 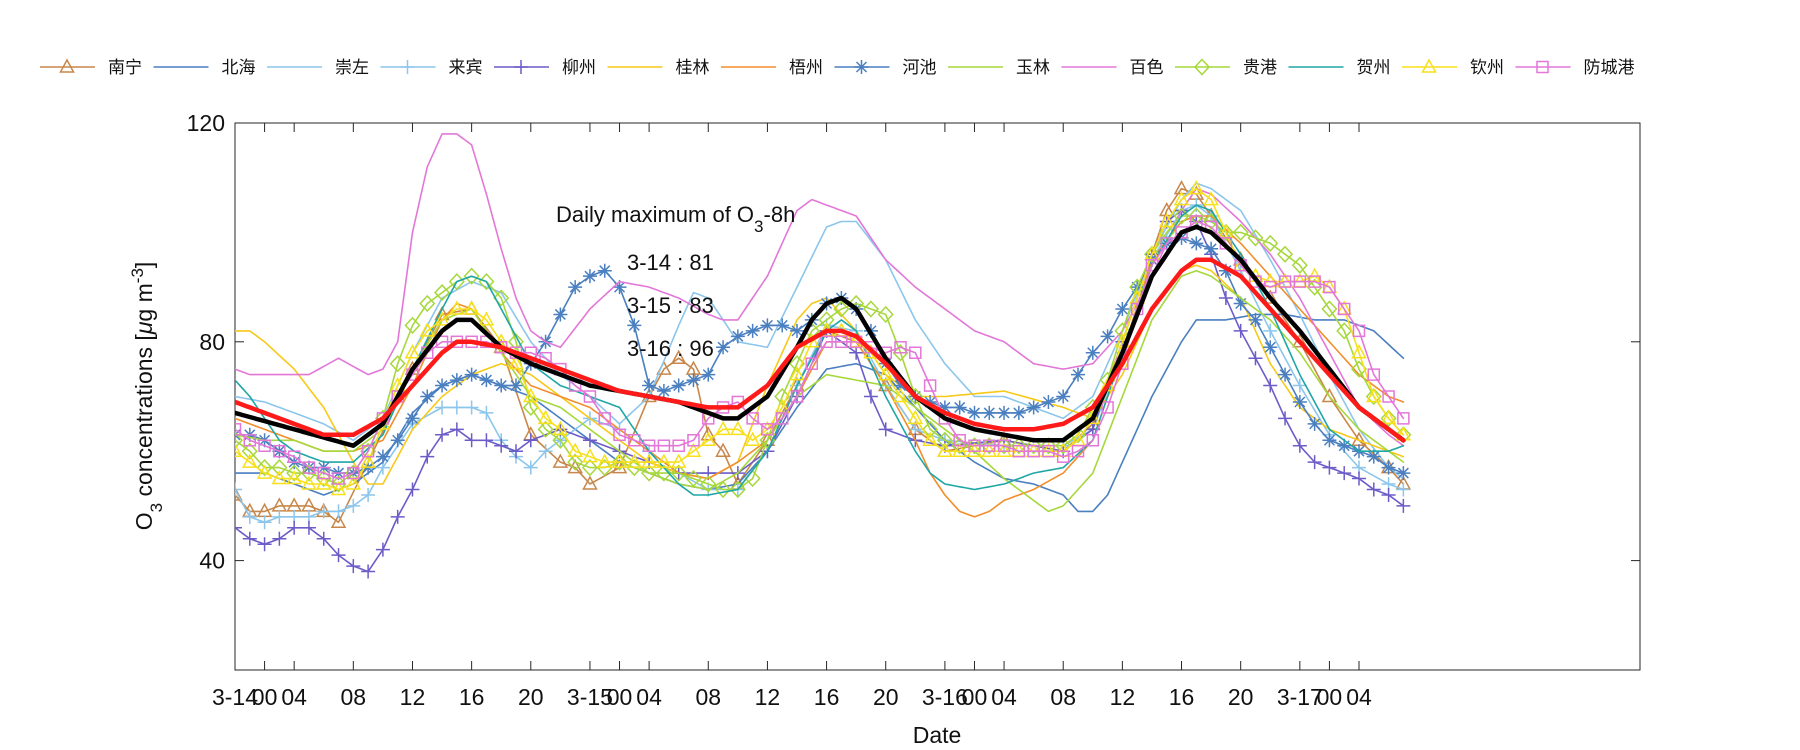 What do you see at coordinates (352, 67) in the screenshot?
I see `legend-label: 崇左` at bounding box center [352, 67].